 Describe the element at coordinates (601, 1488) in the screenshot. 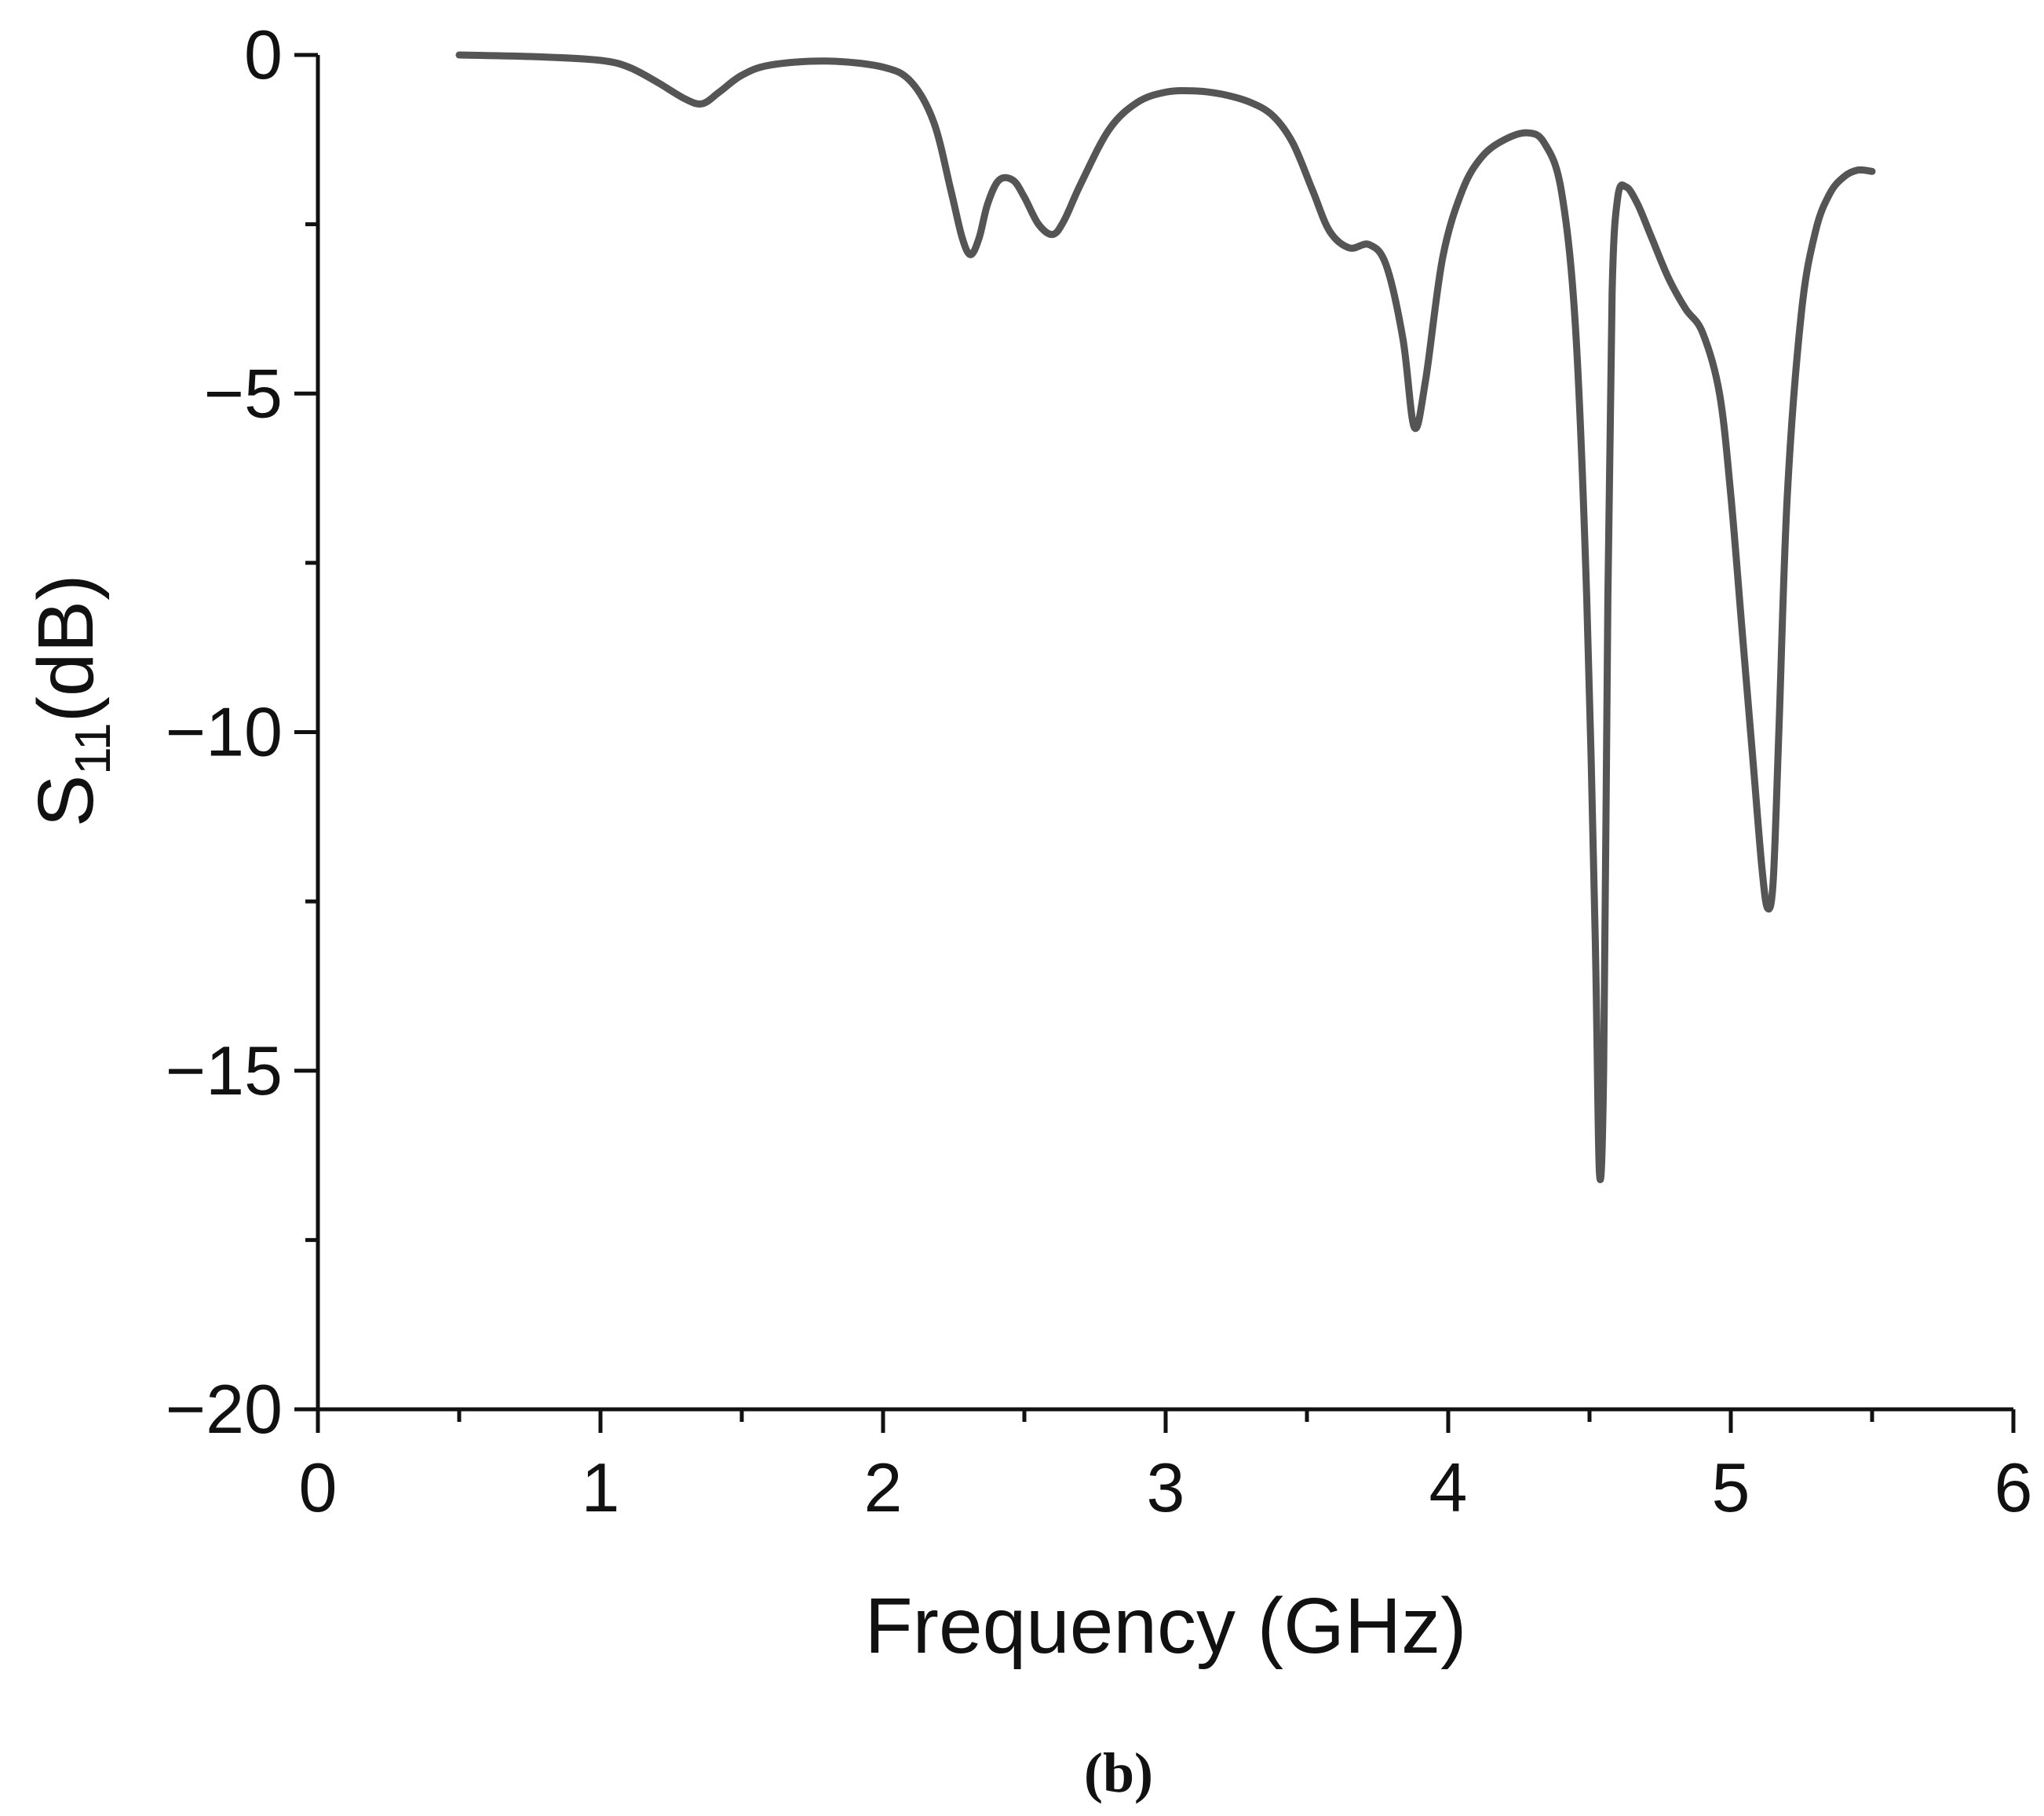

I see `x-tick-label: 1` at that location.